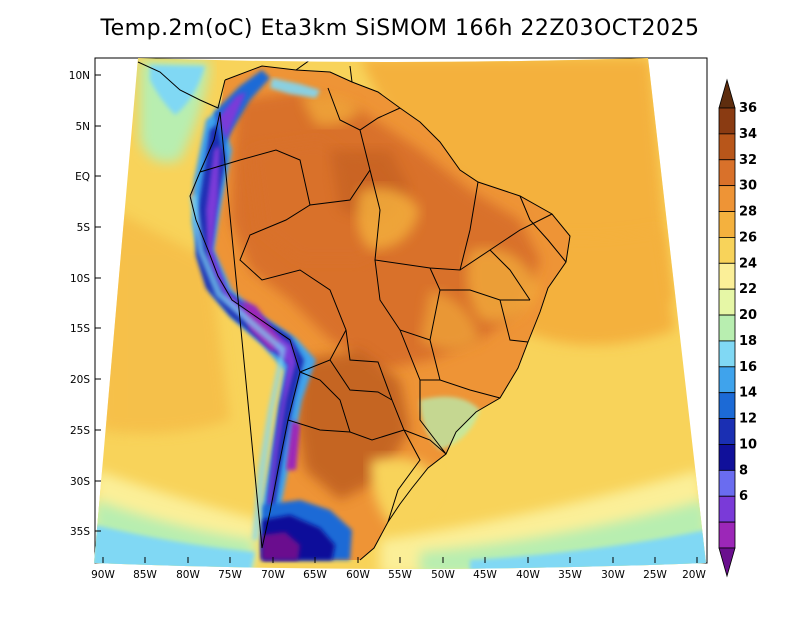 The height and width of the screenshot is (618, 800). Describe the element at coordinates (727, 562) in the screenshot. I see `colorbar-bottom-arrow` at that location.